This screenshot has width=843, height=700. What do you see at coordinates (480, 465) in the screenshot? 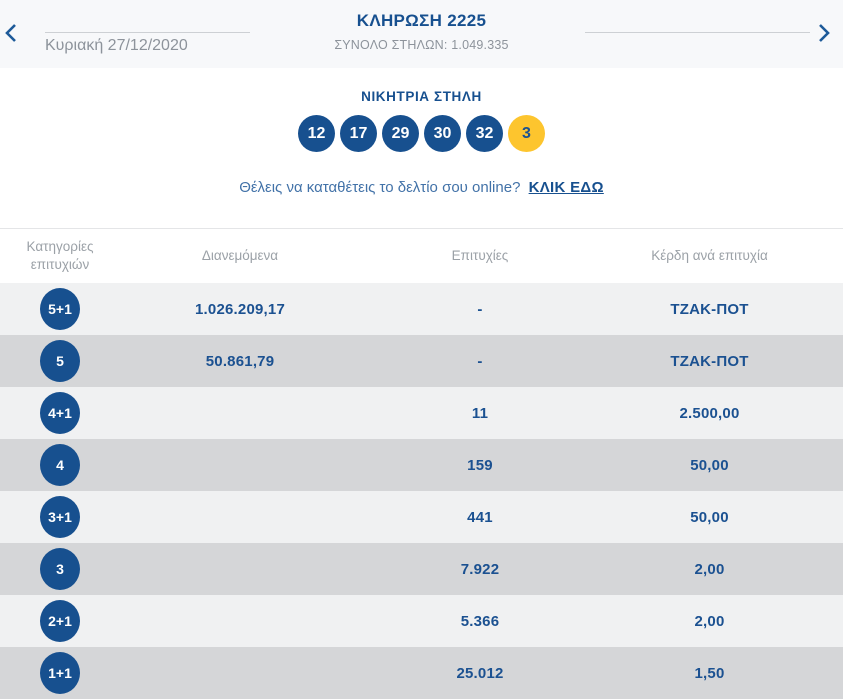
I see `winners-cell: 159` at bounding box center [480, 465].